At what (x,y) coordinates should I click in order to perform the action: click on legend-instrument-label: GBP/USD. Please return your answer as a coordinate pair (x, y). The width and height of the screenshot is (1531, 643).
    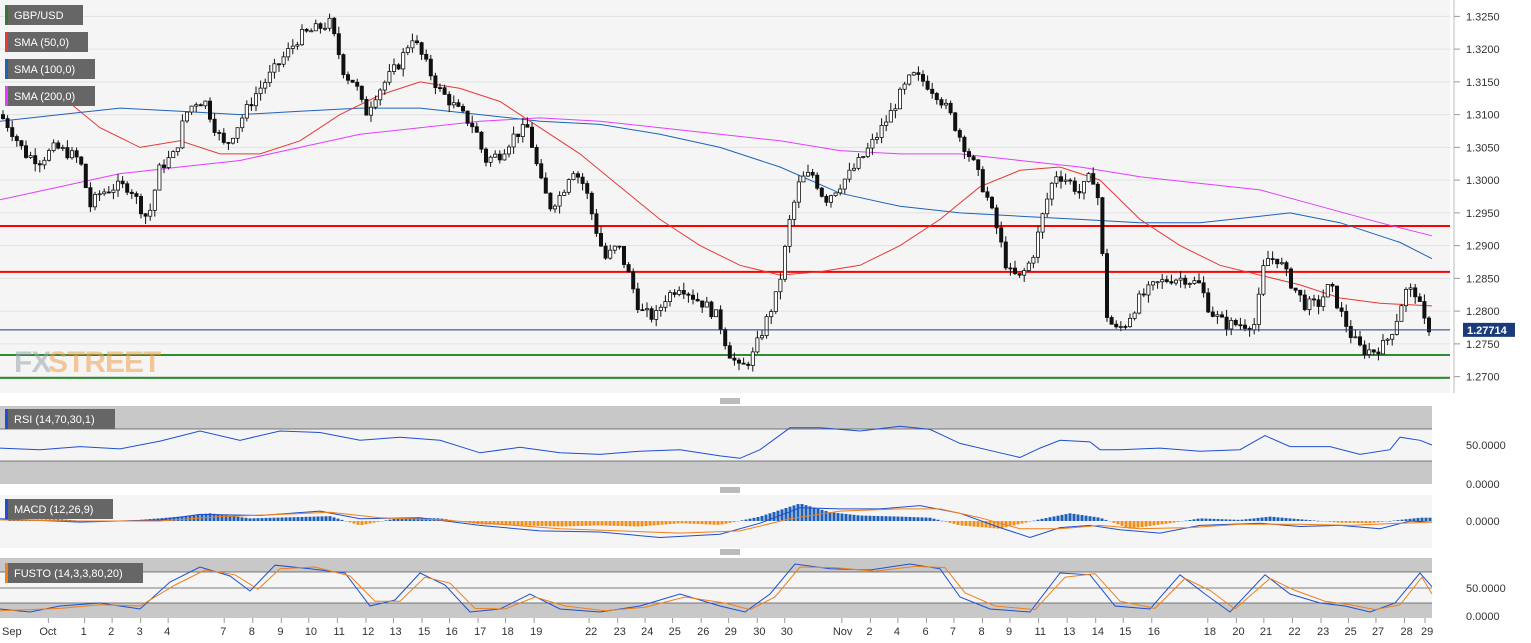
    Looking at the image, I should click on (39, 16).